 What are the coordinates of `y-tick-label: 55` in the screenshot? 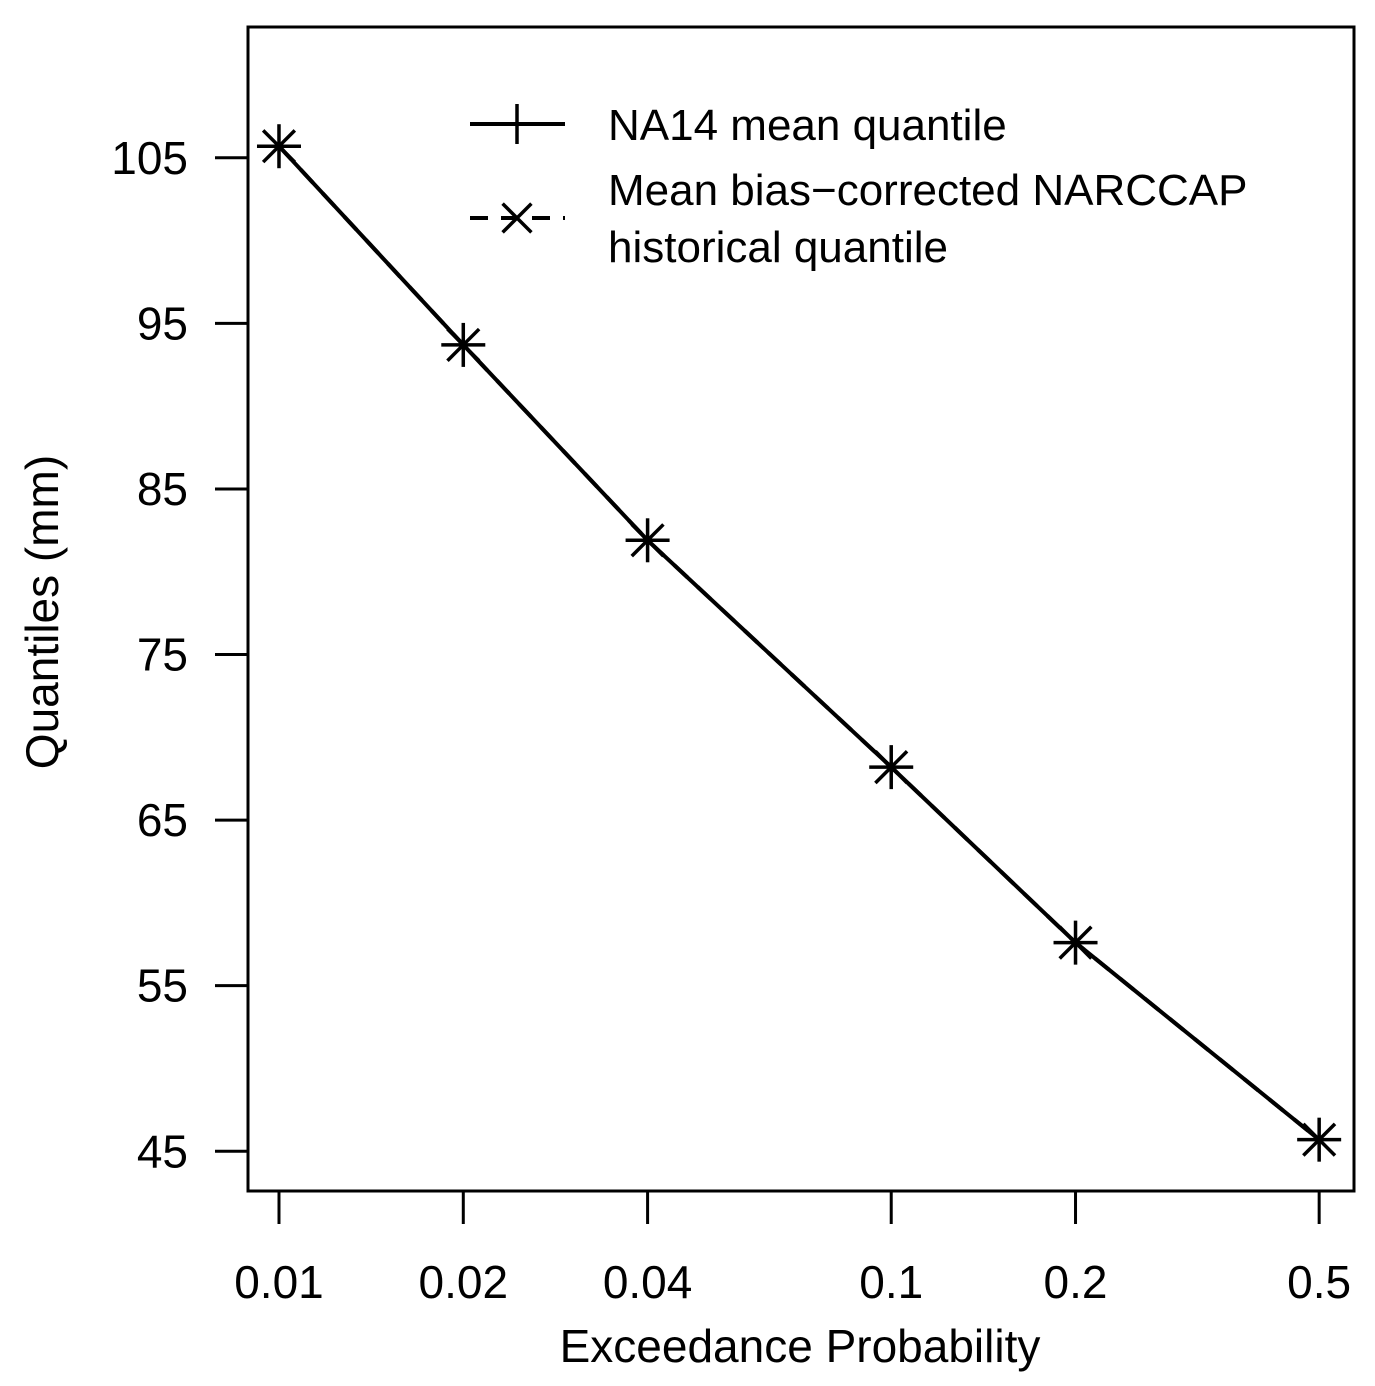 It's located at (162, 986).